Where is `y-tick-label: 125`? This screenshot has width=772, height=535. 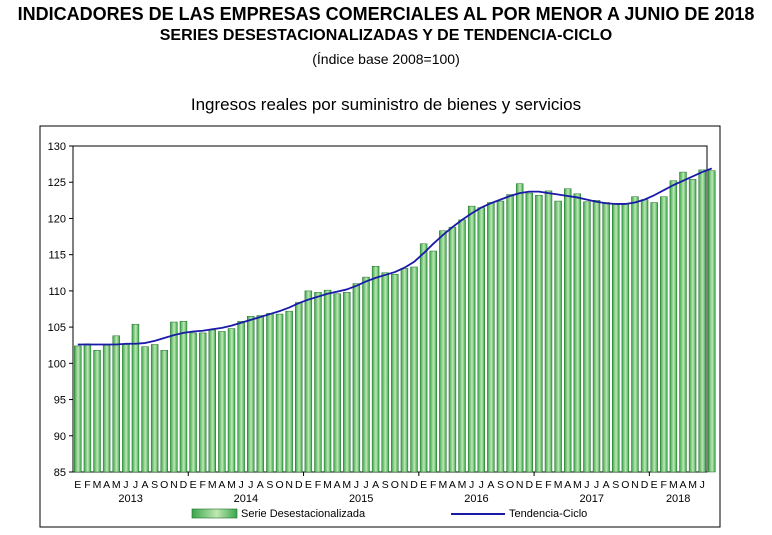 y-tick-label: 125 is located at coordinates (57, 183).